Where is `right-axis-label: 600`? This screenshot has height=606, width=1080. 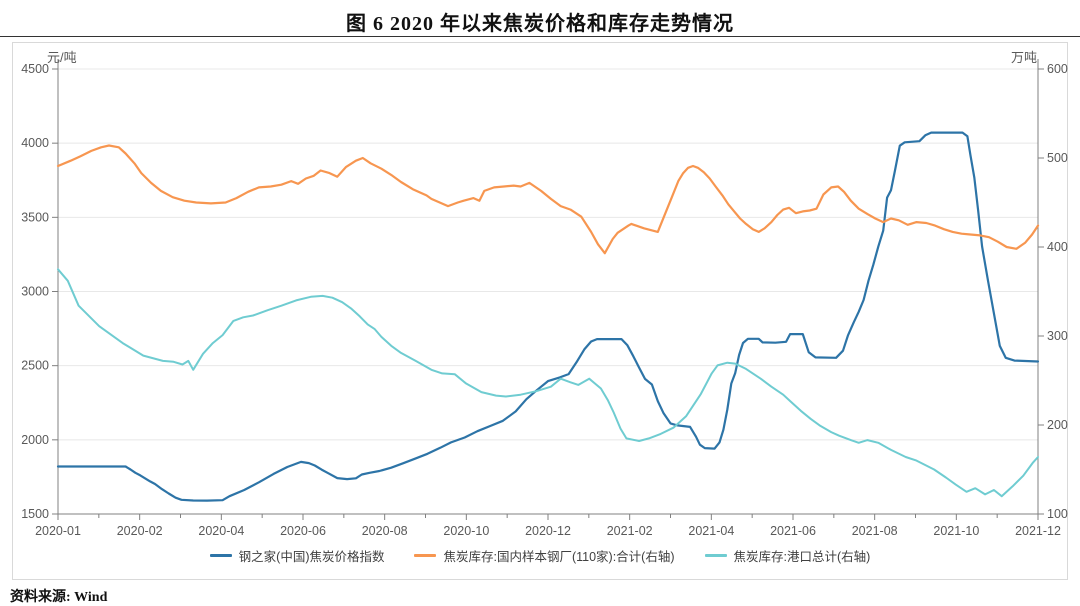
right-axis-label: 600 is located at coordinates (1057, 69).